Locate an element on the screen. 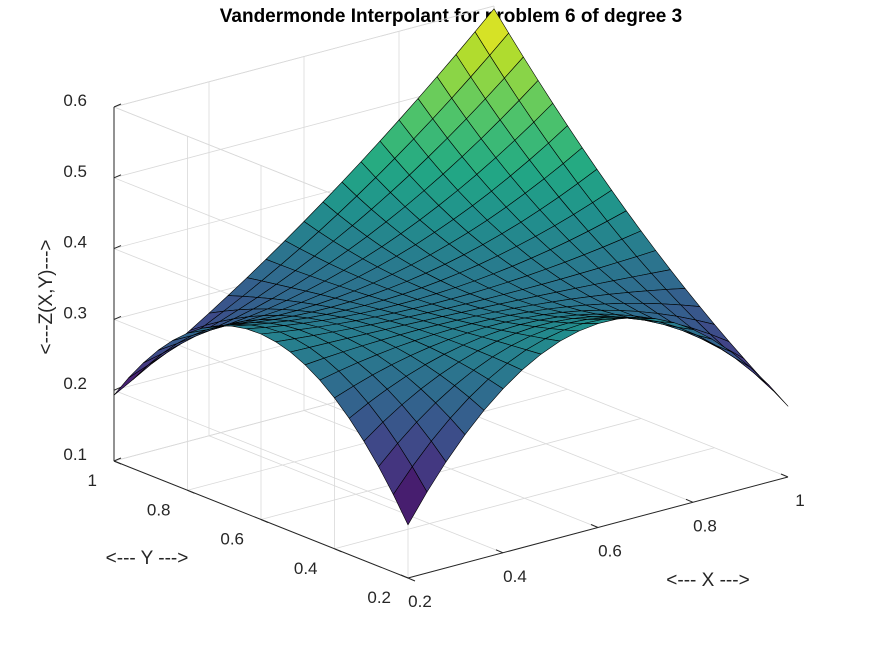  y-tick-label: 0.4 is located at coordinates (306, 568).